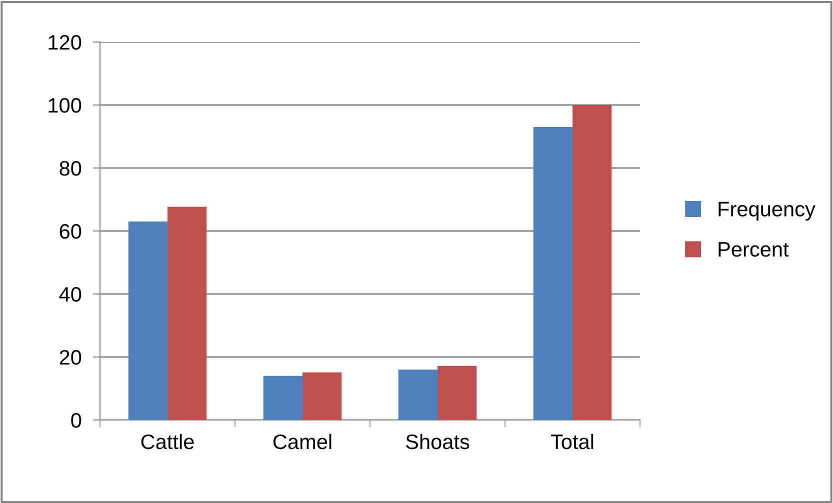 The image size is (833, 503). Describe the element at coordinates (65, 105) in the screenshot. I see `y-tick-label: 100` at that location.